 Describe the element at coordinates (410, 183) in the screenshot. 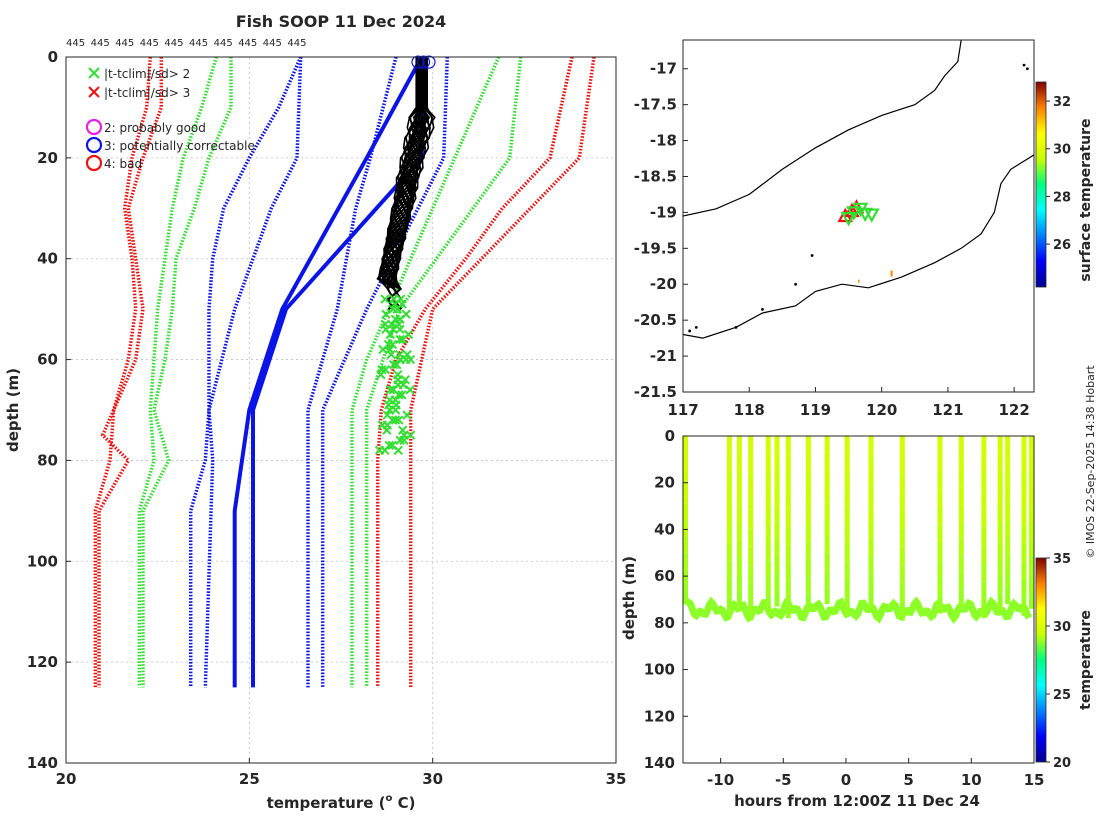

I see `observed-cast-line` at that location.